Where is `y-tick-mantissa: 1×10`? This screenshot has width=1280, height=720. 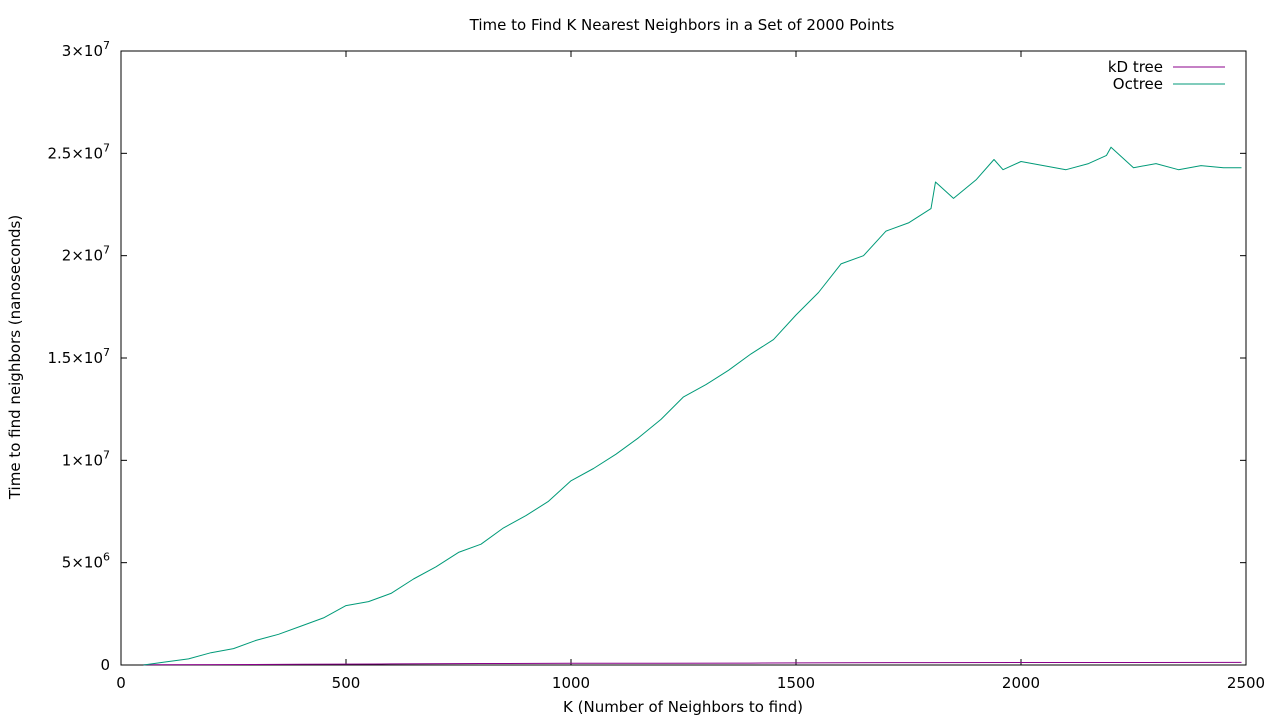
y-tick-mantissa: 1×10 is located at coordinates (82, 460).